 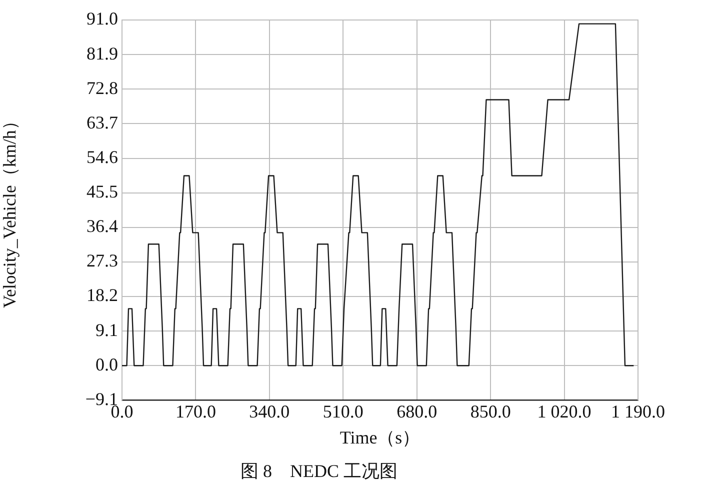 I want to click on y-tick-label: 81.9, so click(x=102, y=53).